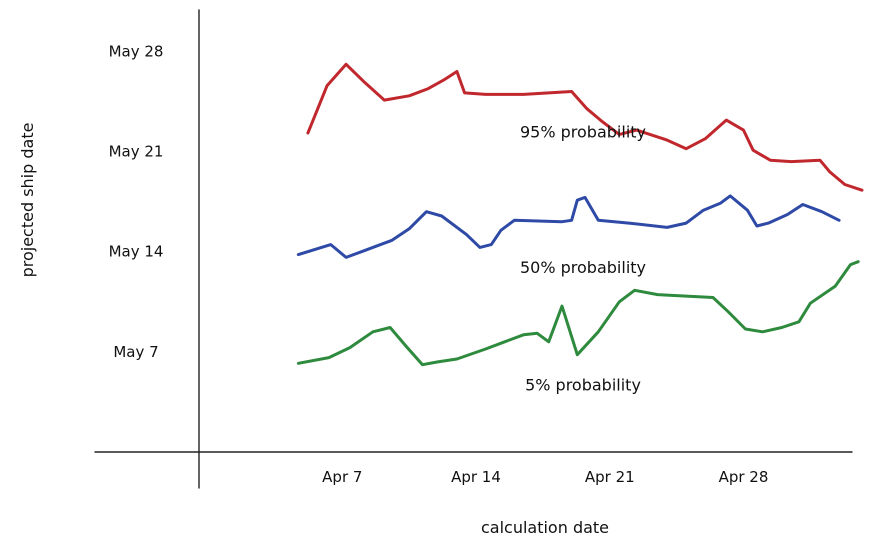 Image resolution: width=870 pixels, height=549 pixels. Describe the element at coordinates (27, 200) in the screenshot. I see `y-axis-title: projected ship date` at that location.